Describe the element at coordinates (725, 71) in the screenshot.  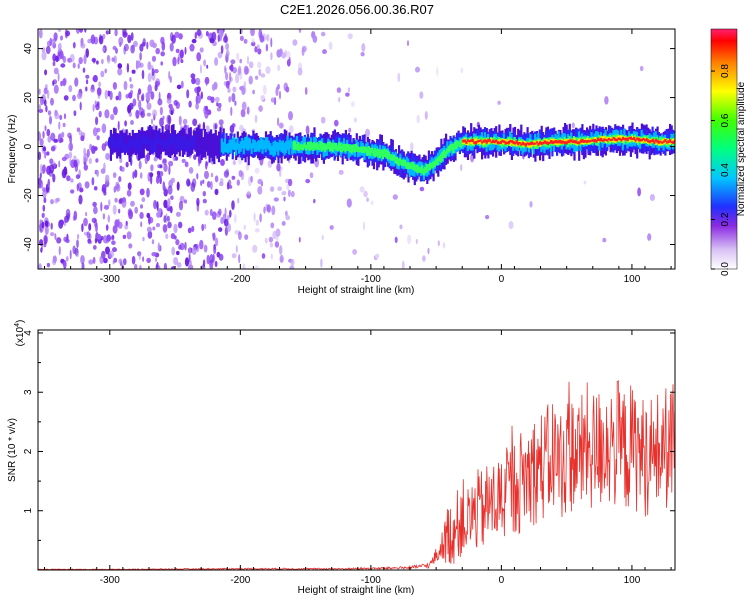
I see `colorbar-tick-label: 0.8` at that location.